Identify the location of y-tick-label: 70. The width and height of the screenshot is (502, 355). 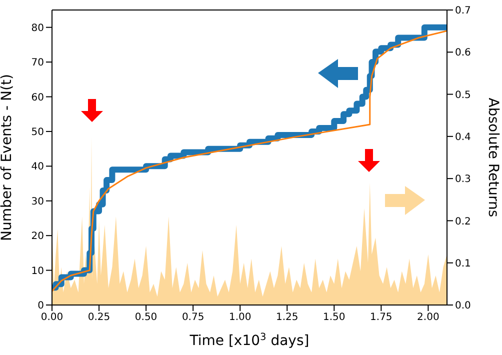
(37, 63).